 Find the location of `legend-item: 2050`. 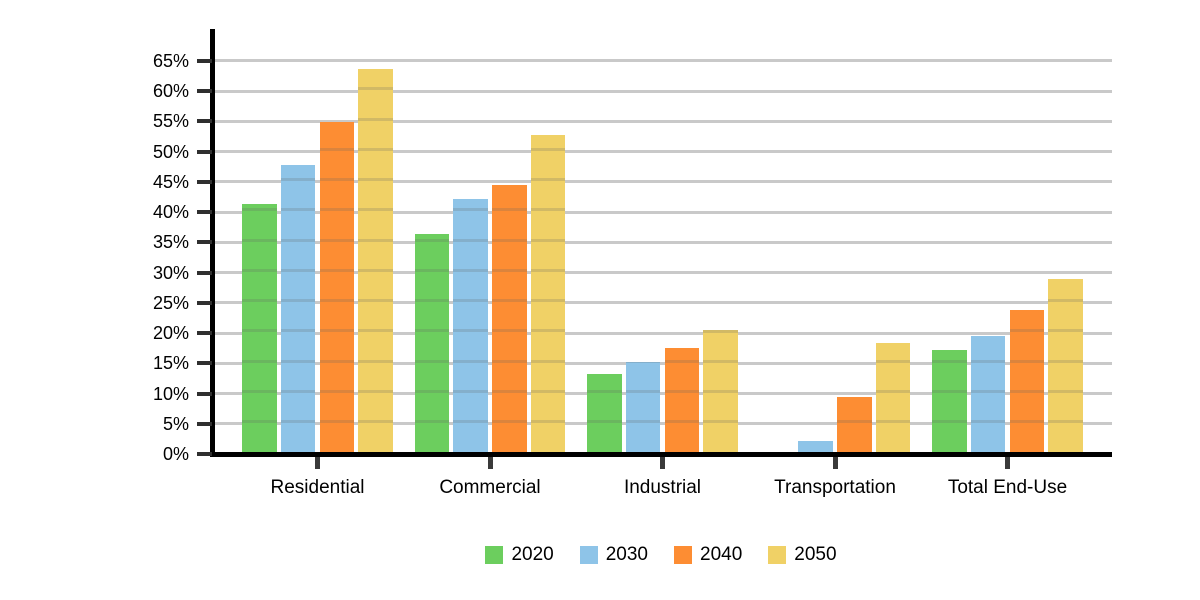

legend-item: 2050 is located at coordinates (802, 554).